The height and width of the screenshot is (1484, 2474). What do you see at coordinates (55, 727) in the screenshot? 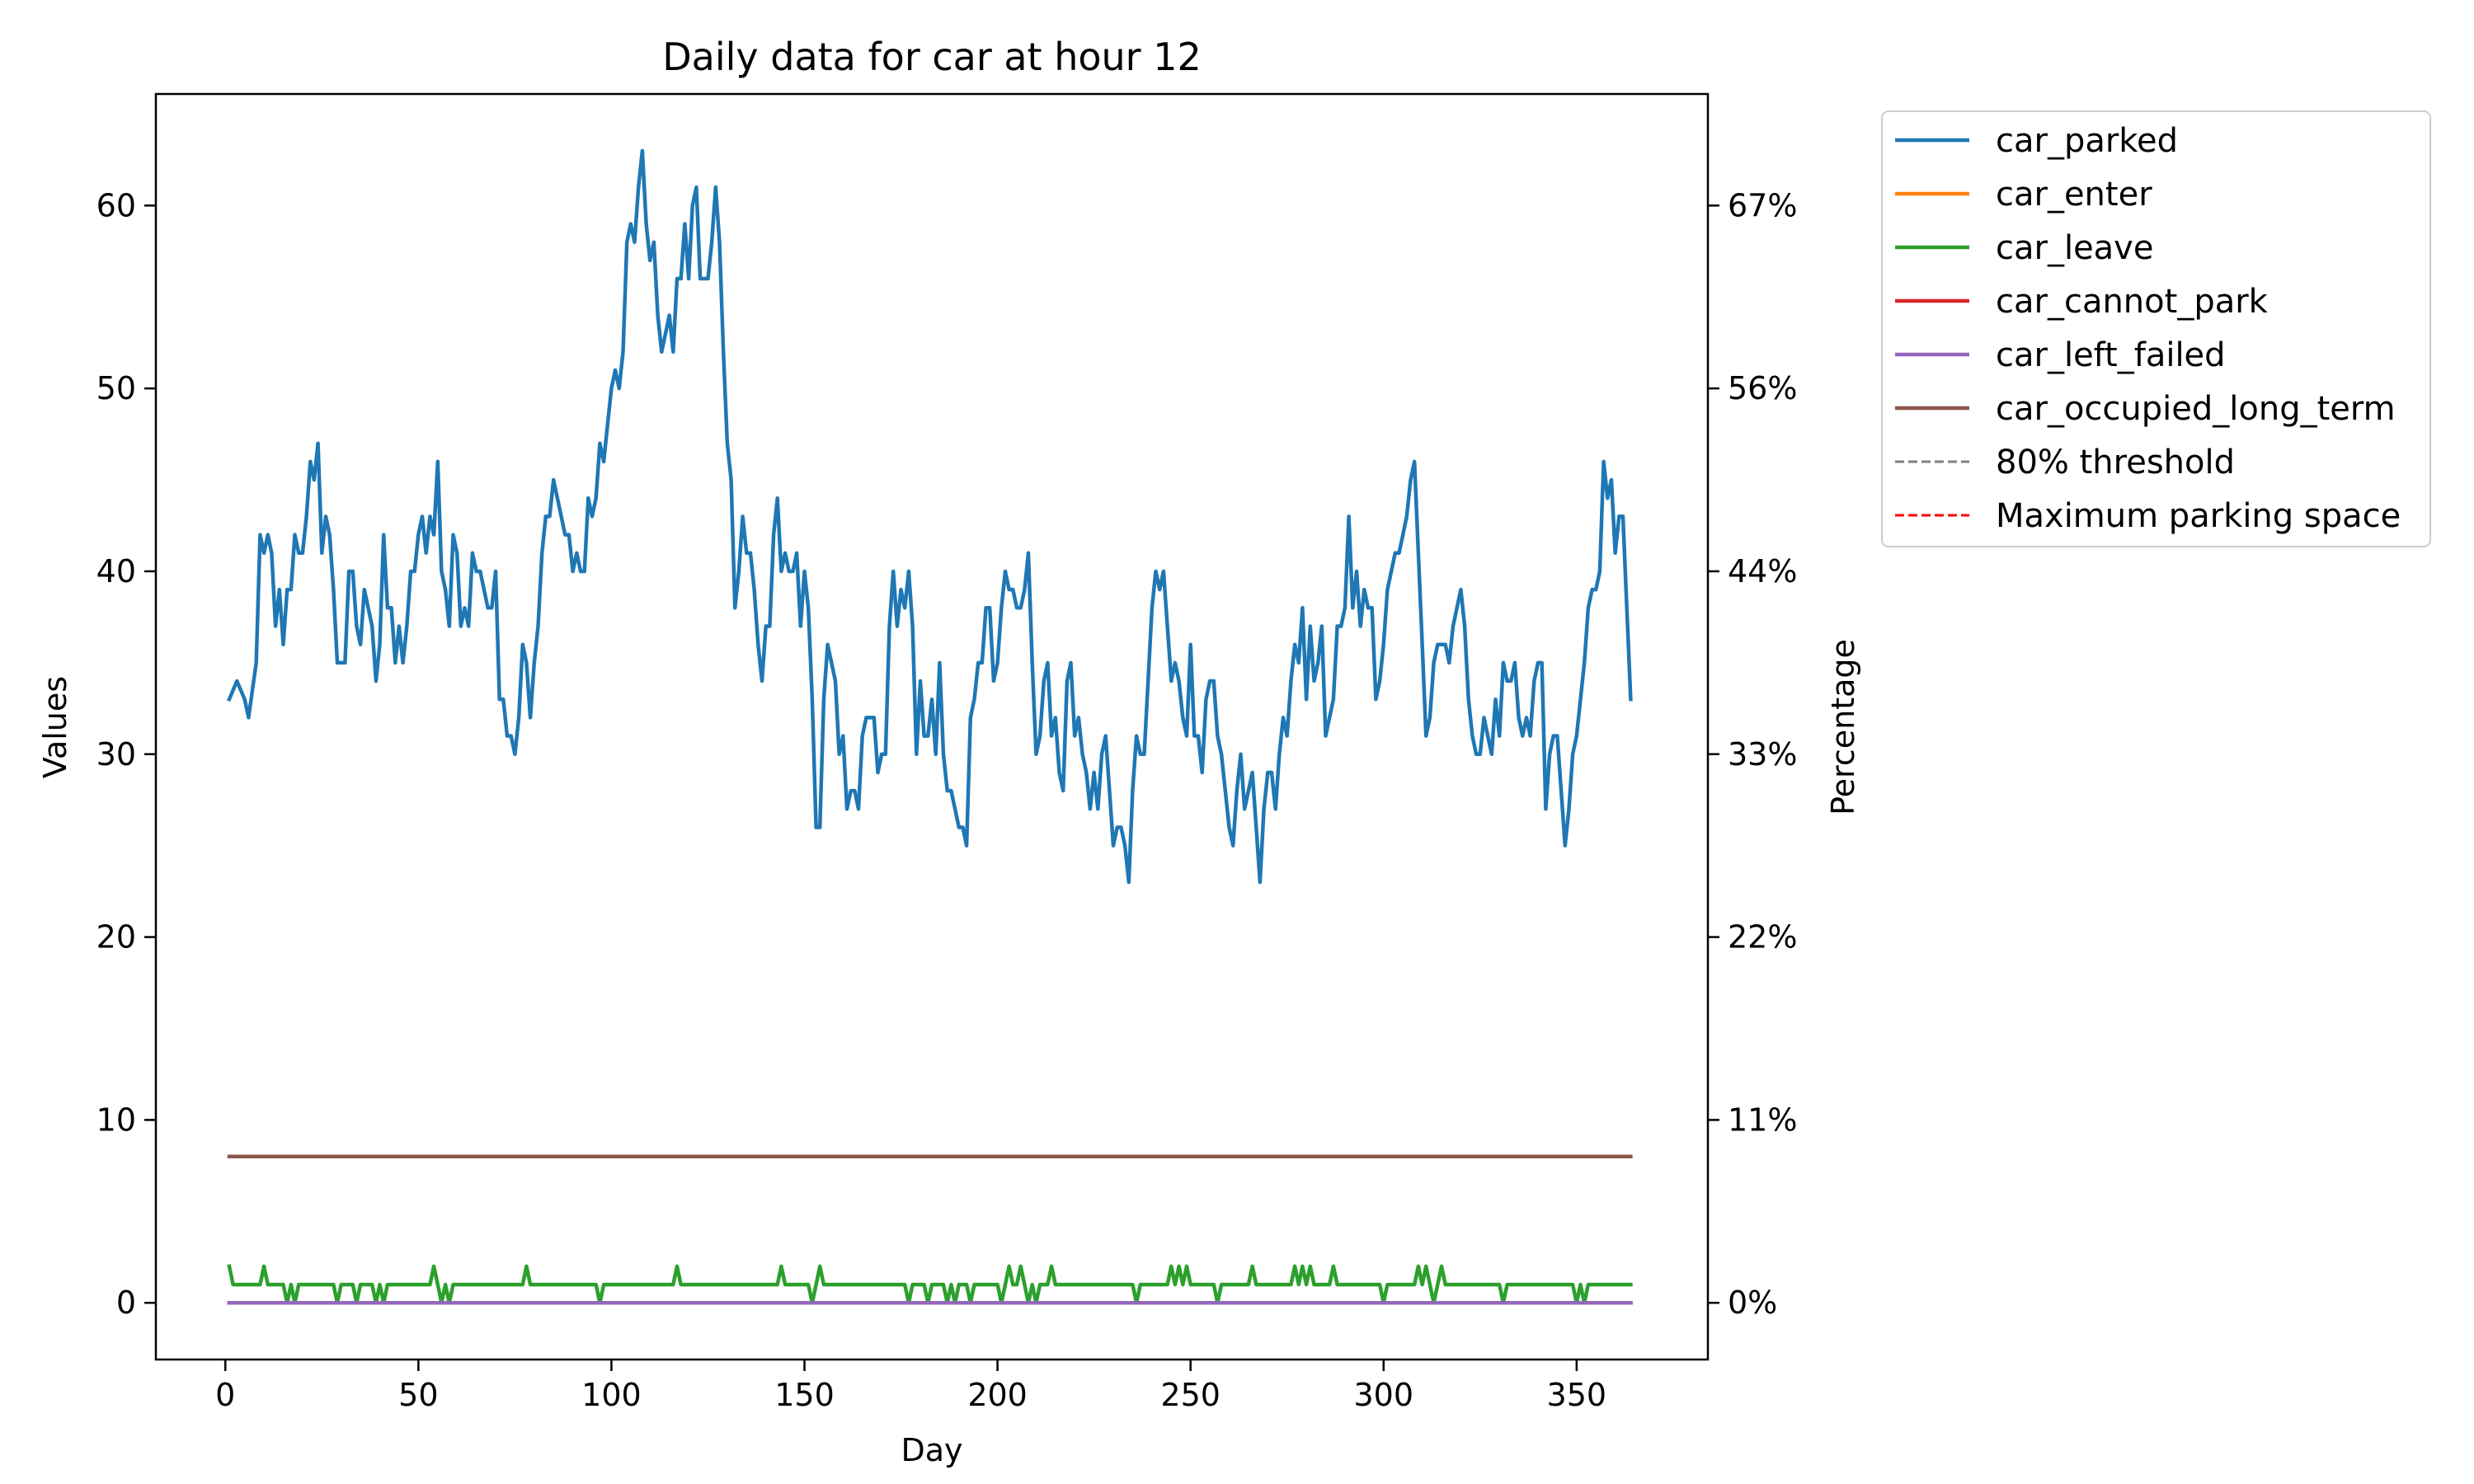
I see `y-axis-label: Values` at bounding box center [55, 727].